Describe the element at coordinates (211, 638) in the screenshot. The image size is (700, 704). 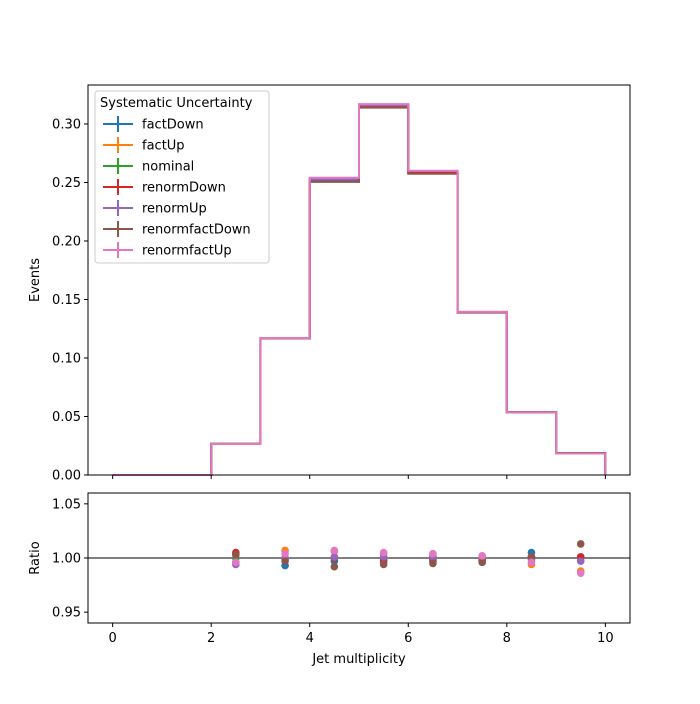
I see `ratio-xtick-label: 2` at that location.